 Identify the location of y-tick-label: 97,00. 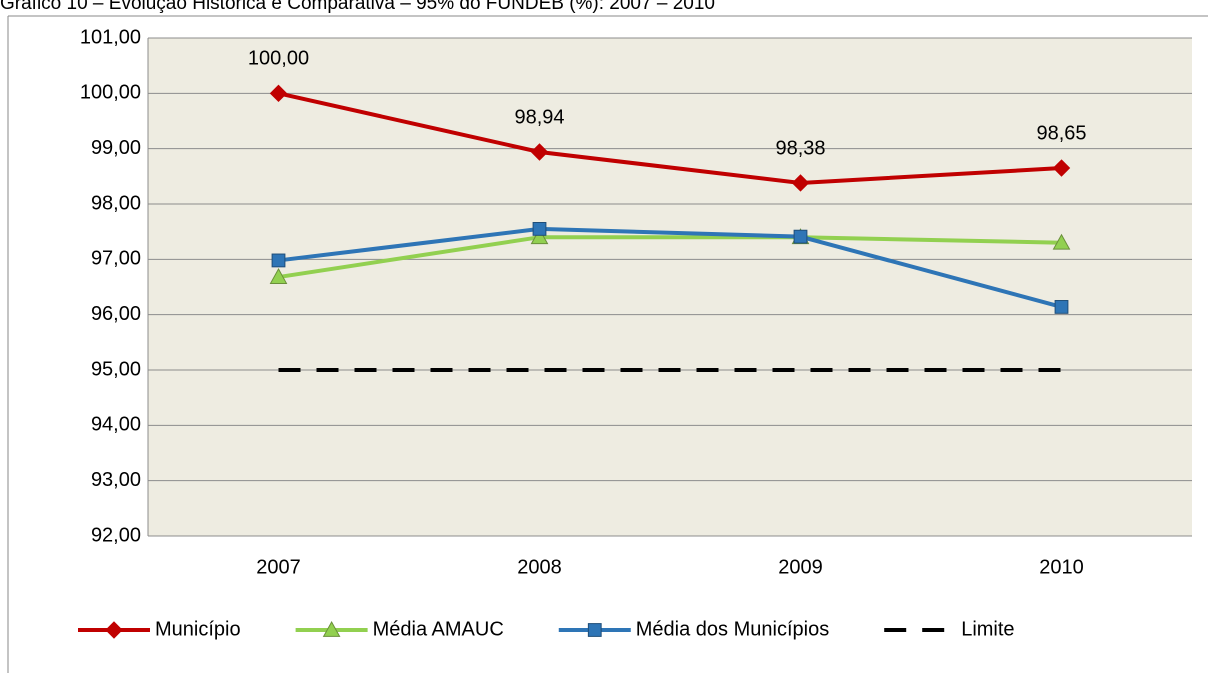
(116, 259).